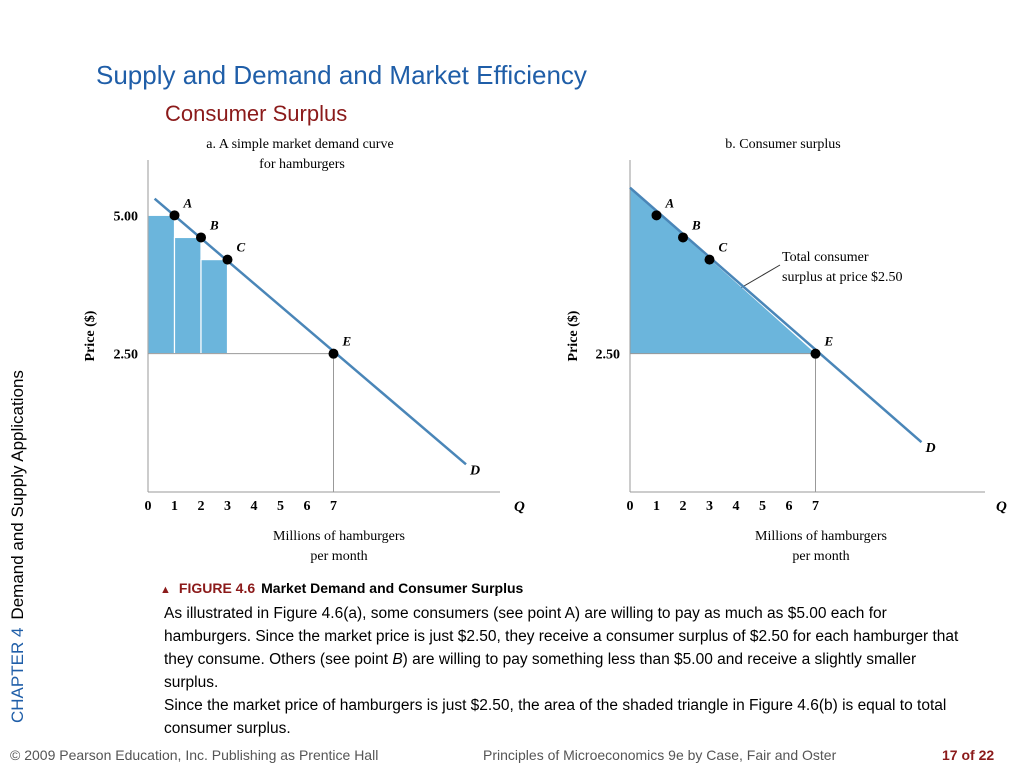 The width and height of the screenshot is (1024, 768). I want to click on chart-a-point-c, so click(227, 259).